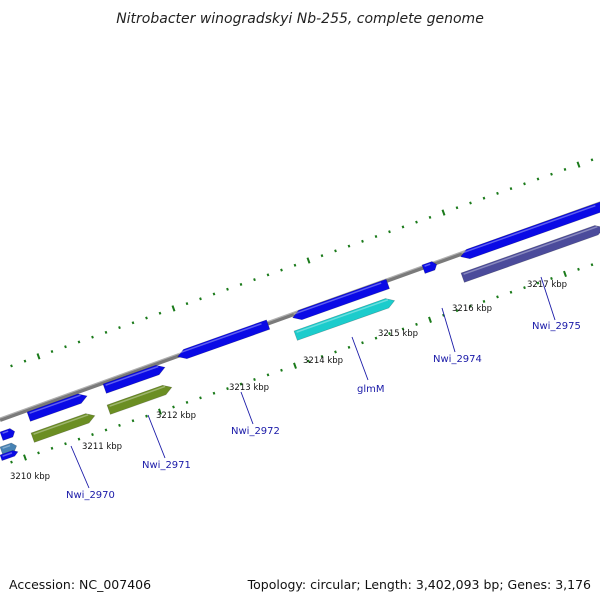  I want to click on gene-label: Nwi_2974, so click(457, 359).